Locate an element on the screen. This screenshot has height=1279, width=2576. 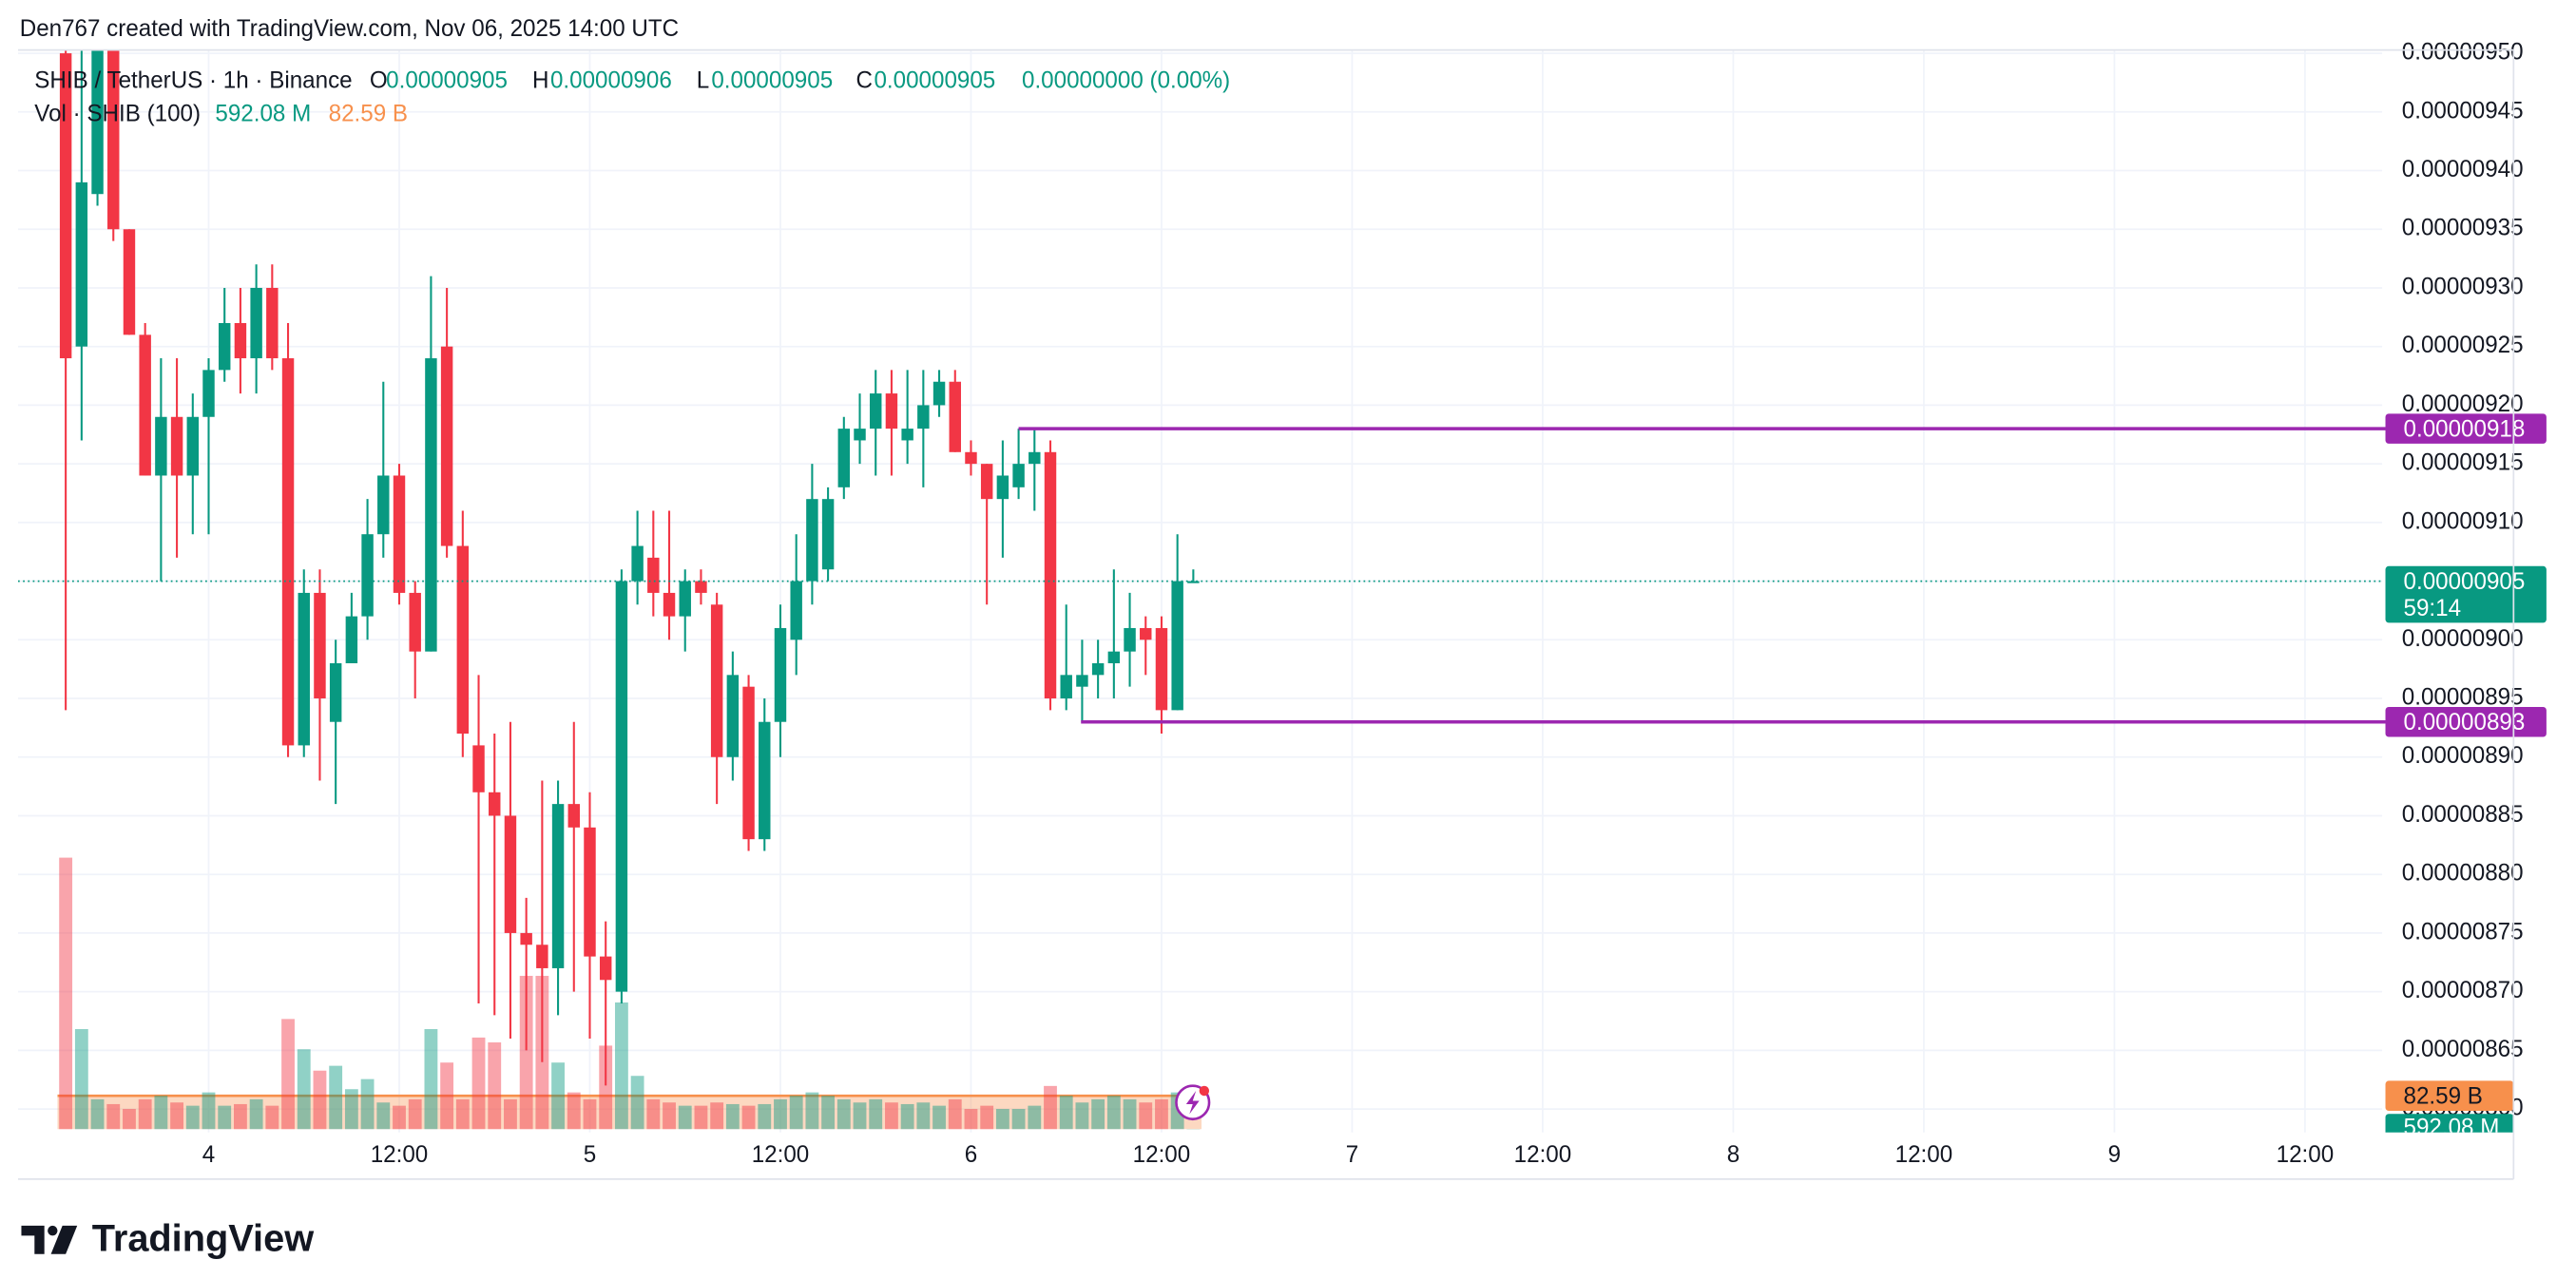
volume-ma-area is located at coordinates (629, 1113).